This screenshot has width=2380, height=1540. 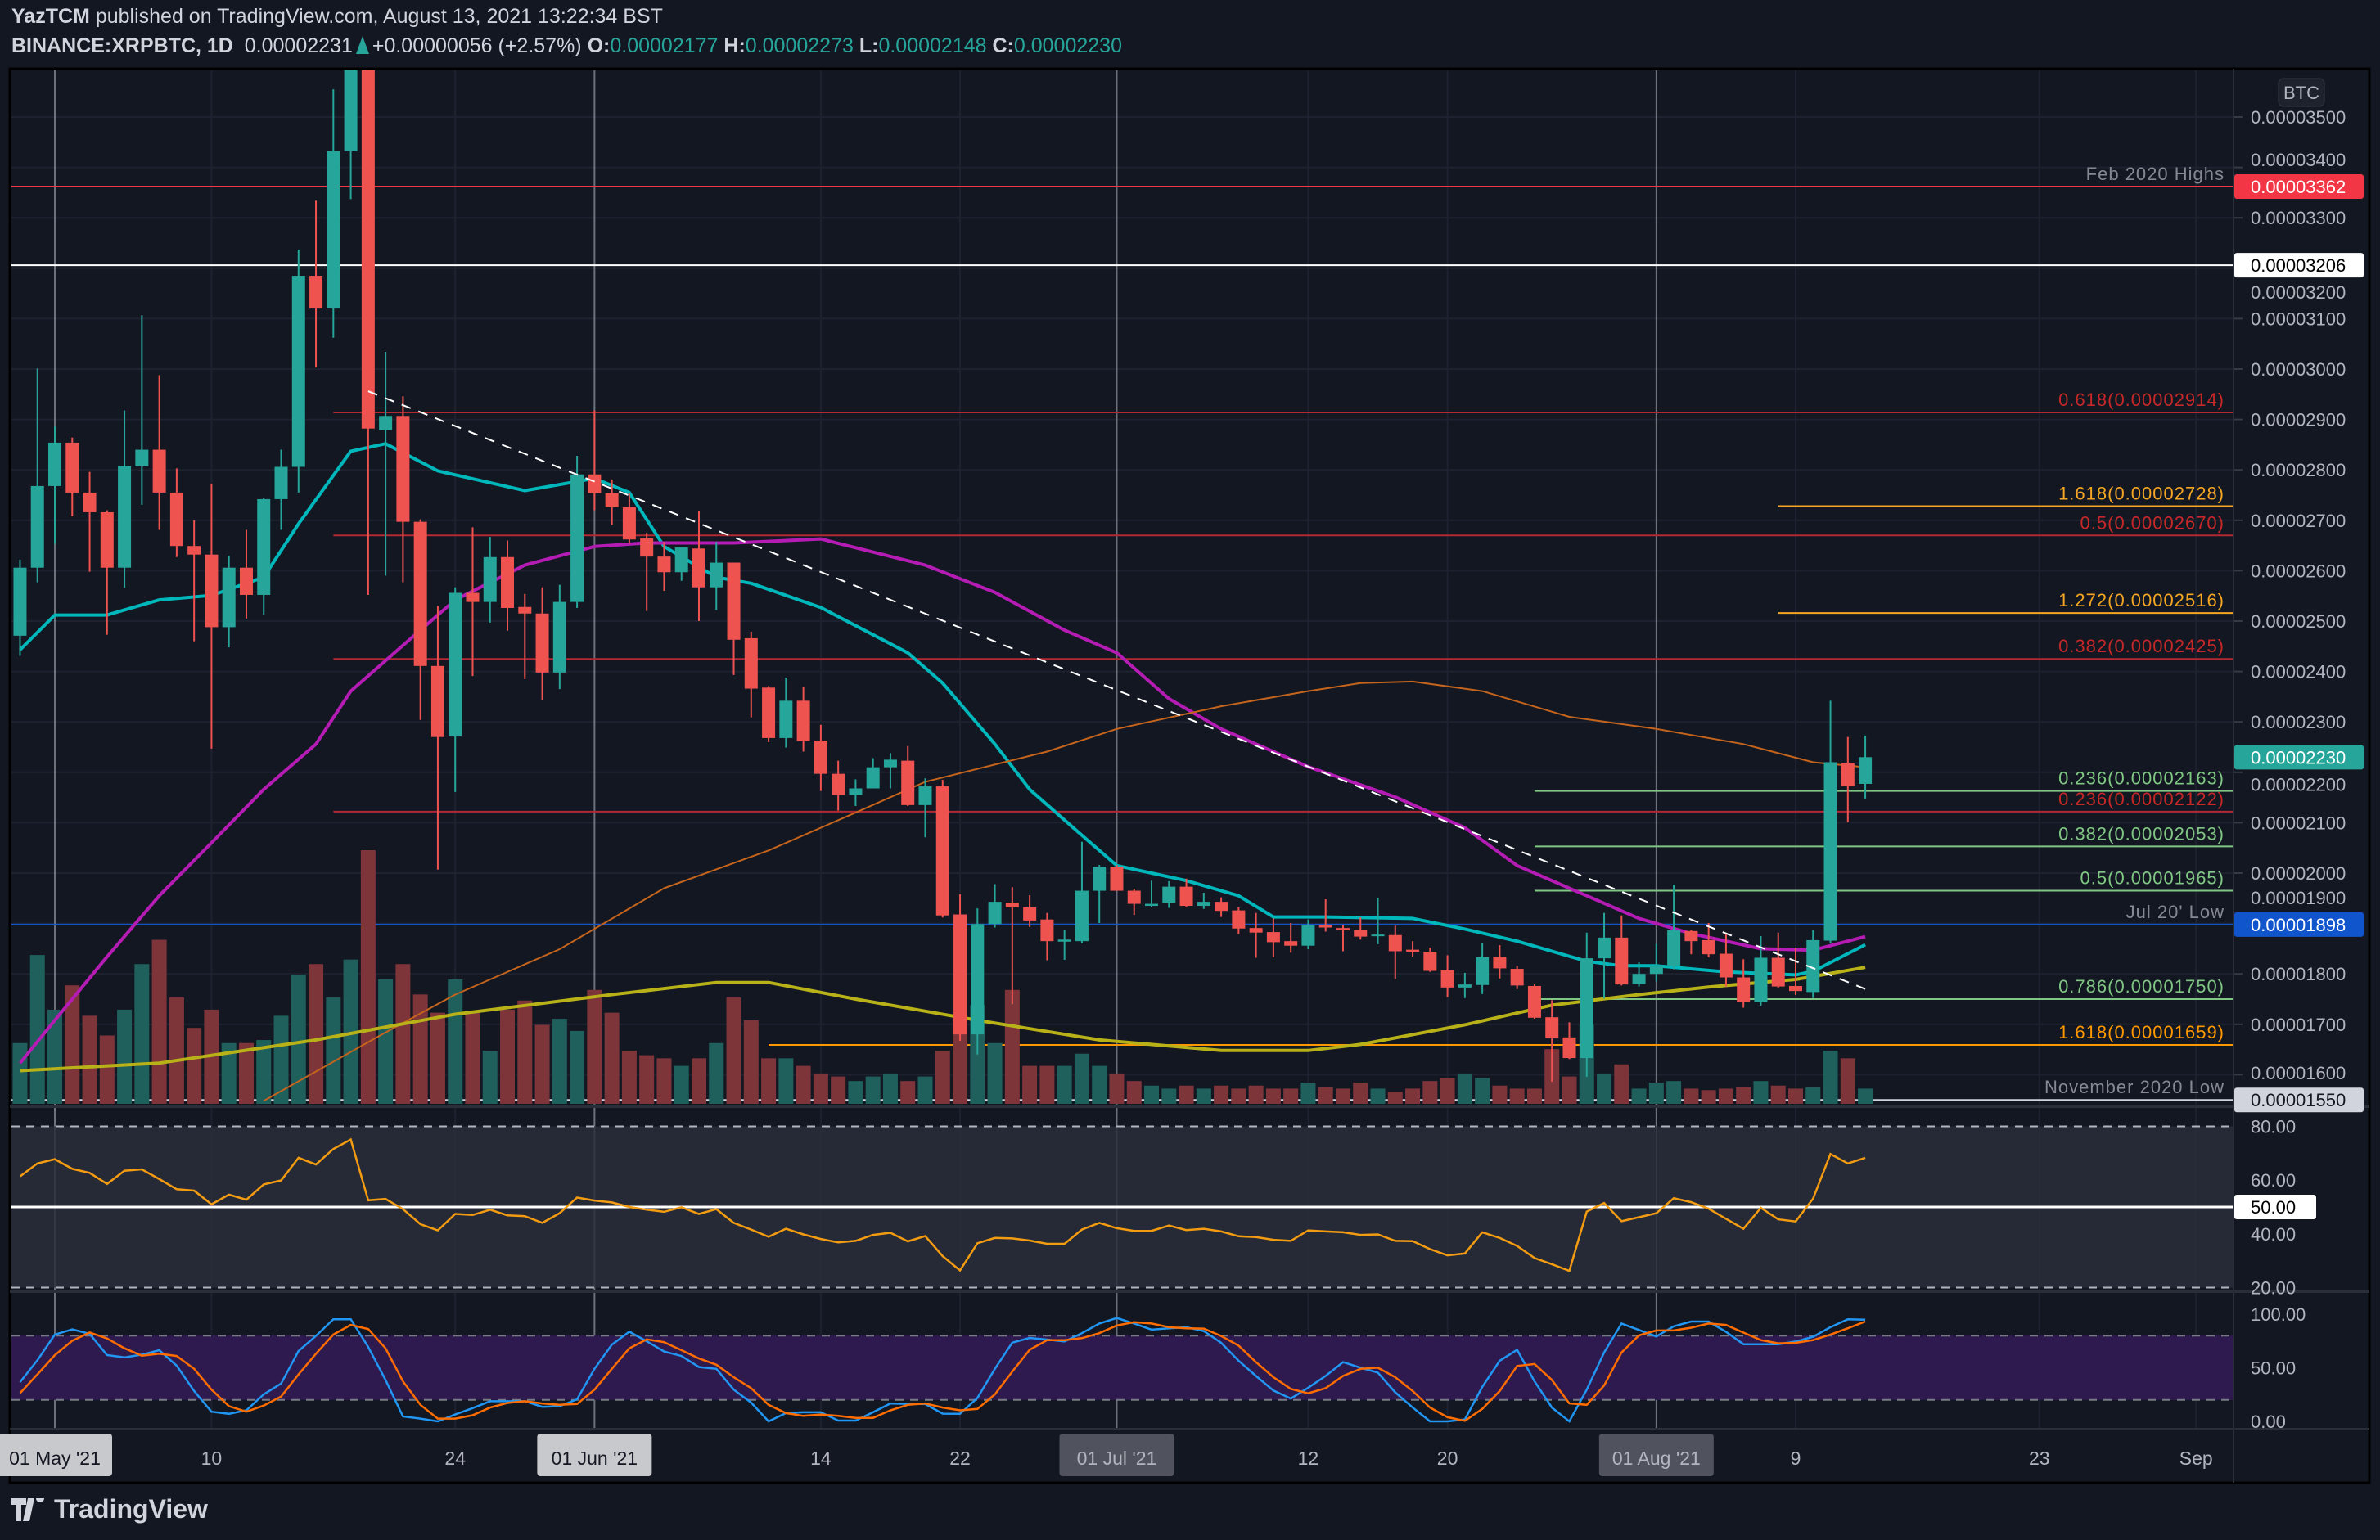 I want to click on level-label: 0.5(0.00002670), so click(x=2152, y=522).